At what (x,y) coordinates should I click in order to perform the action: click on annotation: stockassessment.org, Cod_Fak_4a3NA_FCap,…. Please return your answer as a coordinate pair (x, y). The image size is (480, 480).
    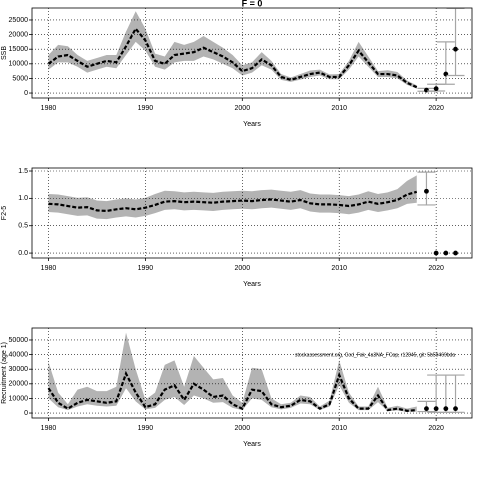
    Looking at the image, I should click on (375, 355).